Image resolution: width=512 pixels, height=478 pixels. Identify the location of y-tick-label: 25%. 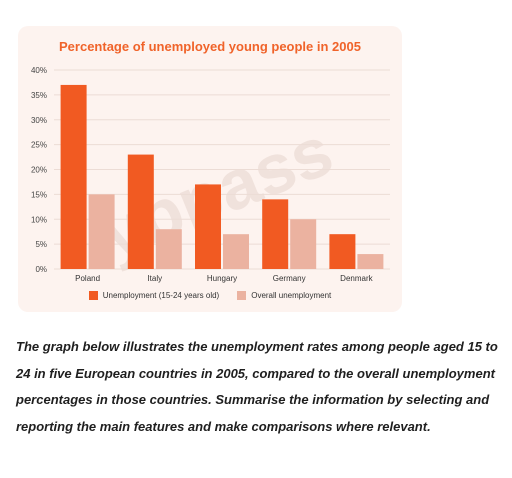
(39, 145).